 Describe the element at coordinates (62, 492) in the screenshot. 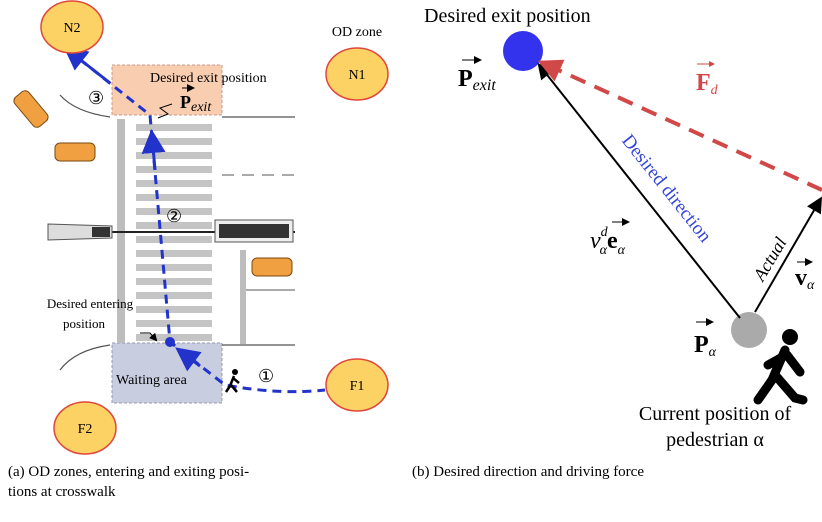

I see `caption: tions at crosswalk` at that location.